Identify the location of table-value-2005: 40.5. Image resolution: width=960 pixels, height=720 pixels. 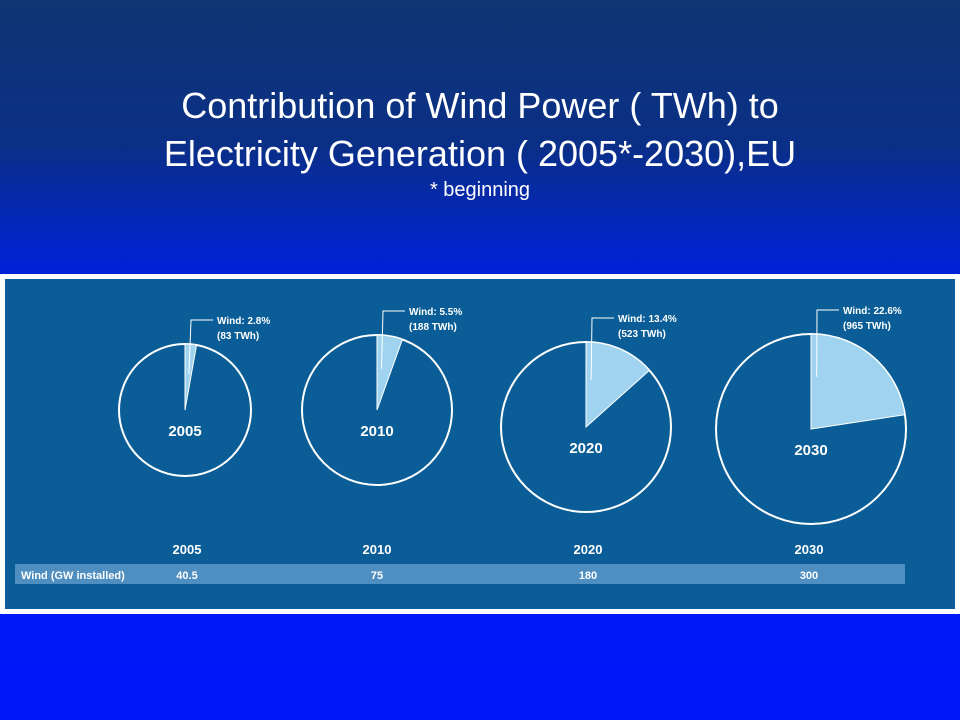
(186, 576).